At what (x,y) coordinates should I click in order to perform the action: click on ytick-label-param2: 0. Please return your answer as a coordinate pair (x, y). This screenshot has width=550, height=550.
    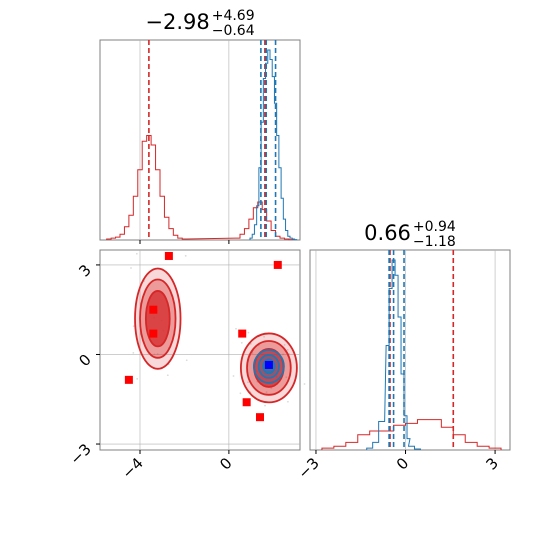
    Looking at the image, I should click on (84, 360).